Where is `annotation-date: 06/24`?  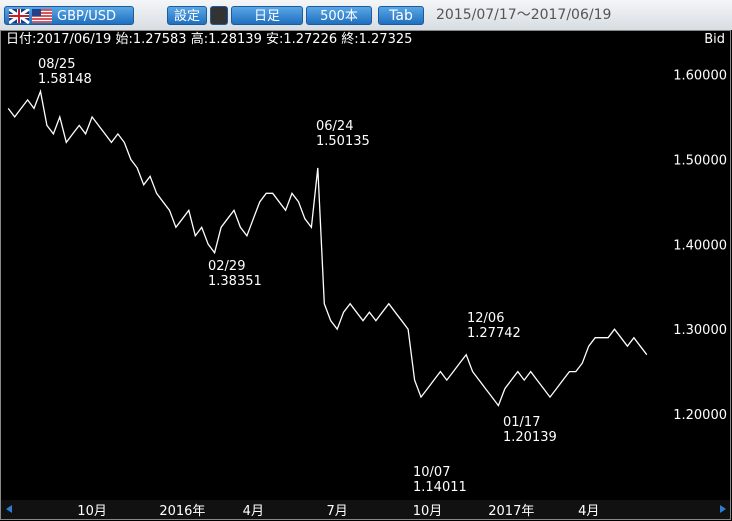 annotation-date: 06/24 is located at coordinates (334, 126).